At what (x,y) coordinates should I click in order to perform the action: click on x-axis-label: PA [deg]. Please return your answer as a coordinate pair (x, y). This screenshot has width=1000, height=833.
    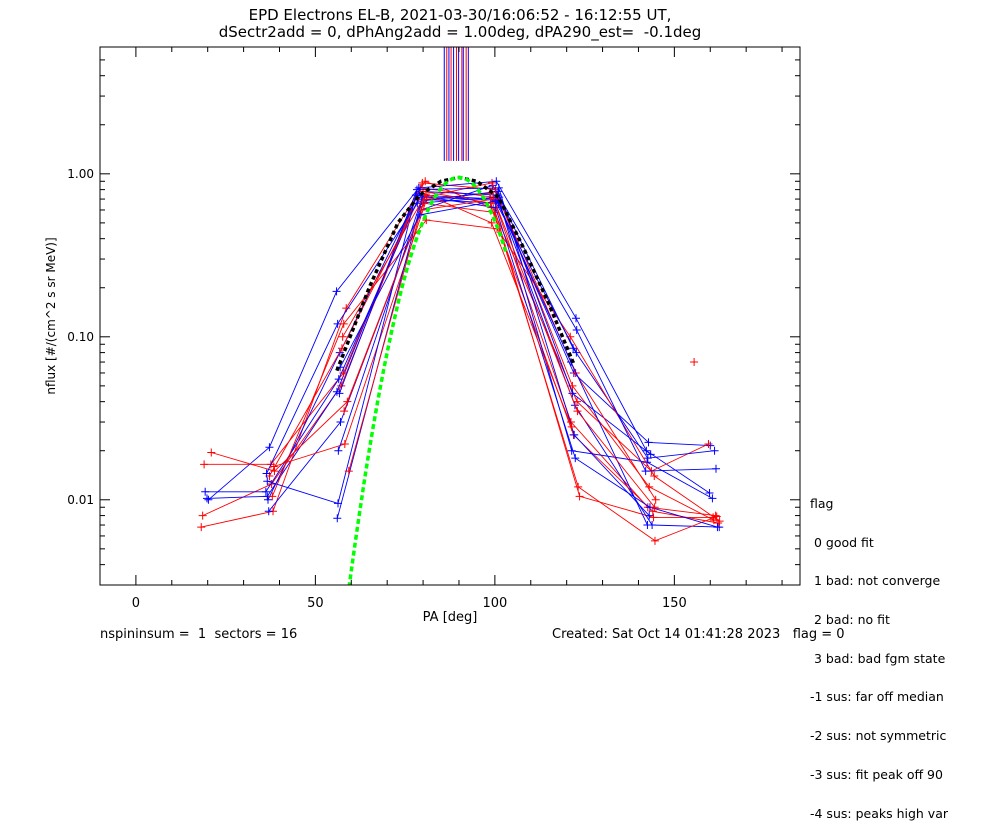
    Looking at the image, I should click on (450, 617).